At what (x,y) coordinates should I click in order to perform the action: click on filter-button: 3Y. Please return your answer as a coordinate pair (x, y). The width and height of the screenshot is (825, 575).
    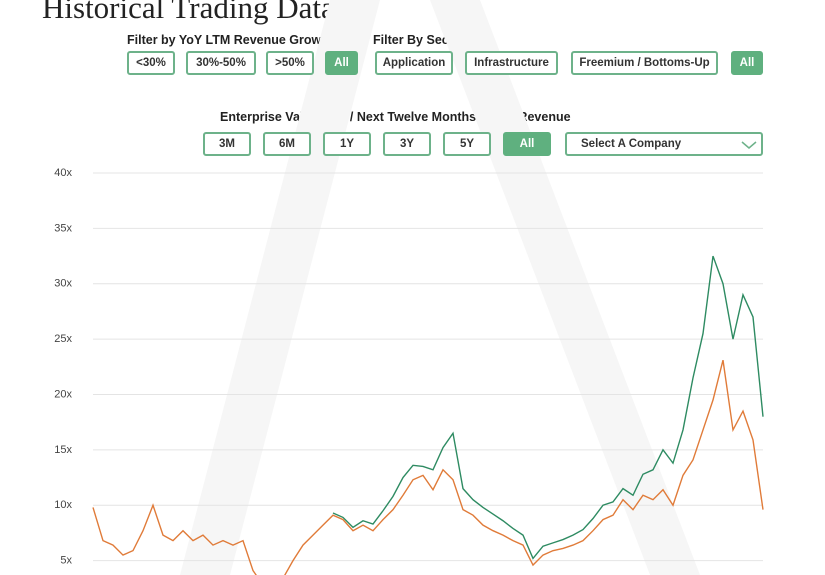
    Looking at the image, I should click on (407, 144).